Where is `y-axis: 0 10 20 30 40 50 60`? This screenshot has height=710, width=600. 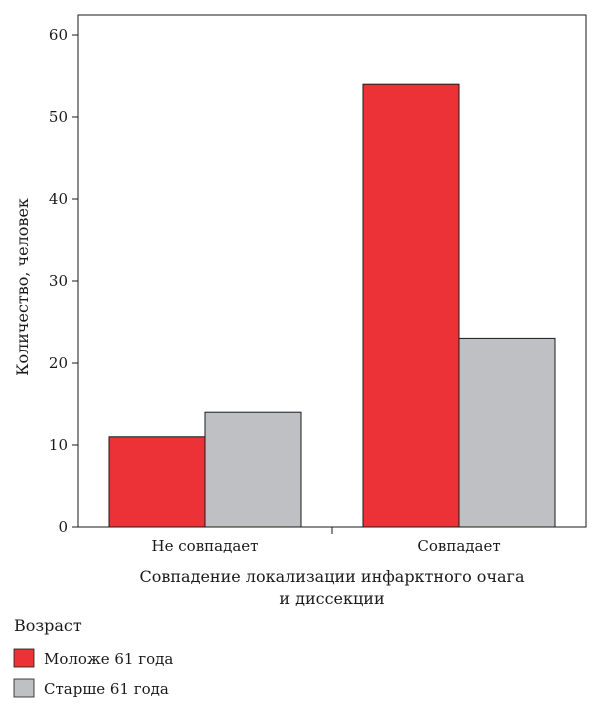 y-axis: 0 10 20 30 40 50 60 is located at coordinates (63, 281).